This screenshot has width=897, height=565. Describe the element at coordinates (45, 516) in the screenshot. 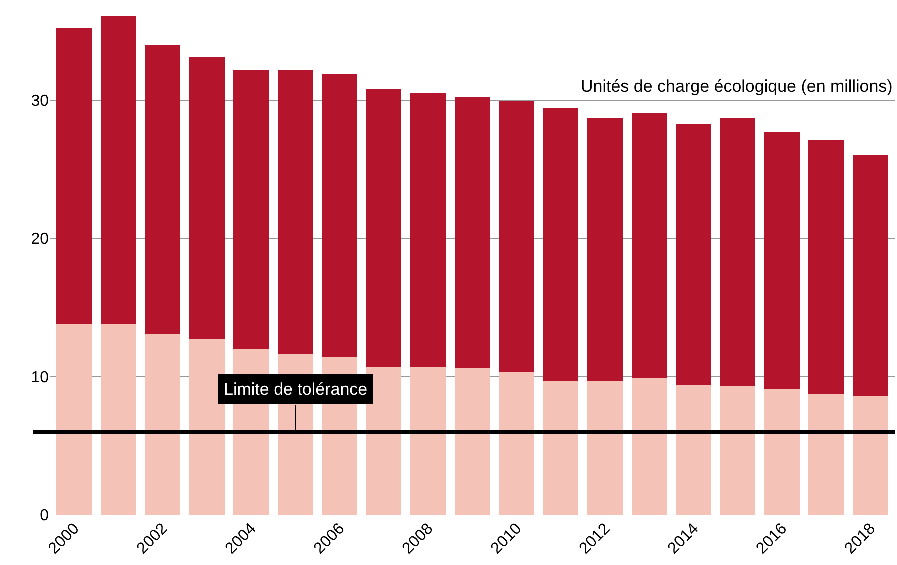

I see `y-tick-label: 0` at that location.